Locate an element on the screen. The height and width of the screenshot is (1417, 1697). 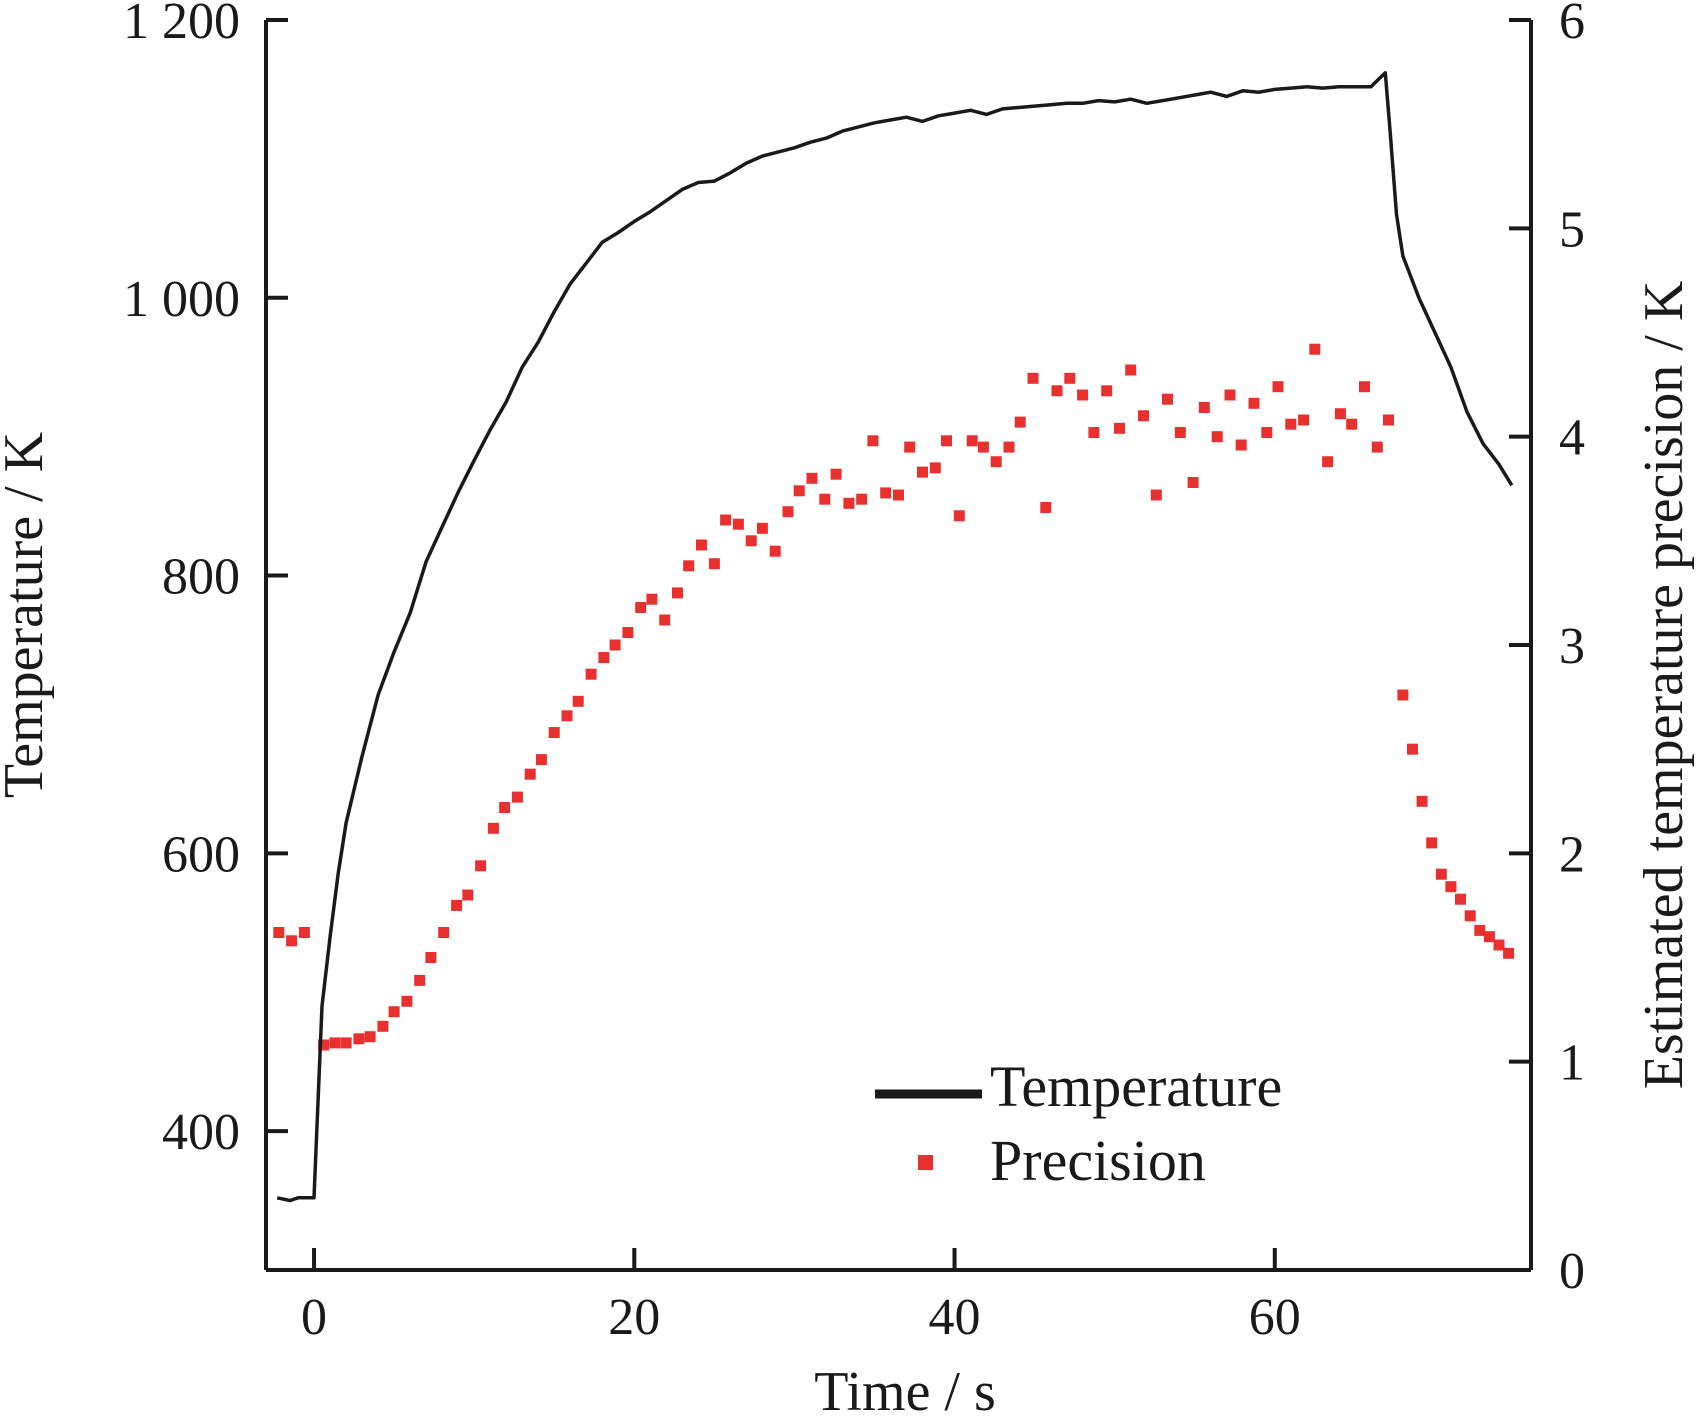
y-axis-right-title: Estimated temperature precision / K is located at coordinates (1664, 685).